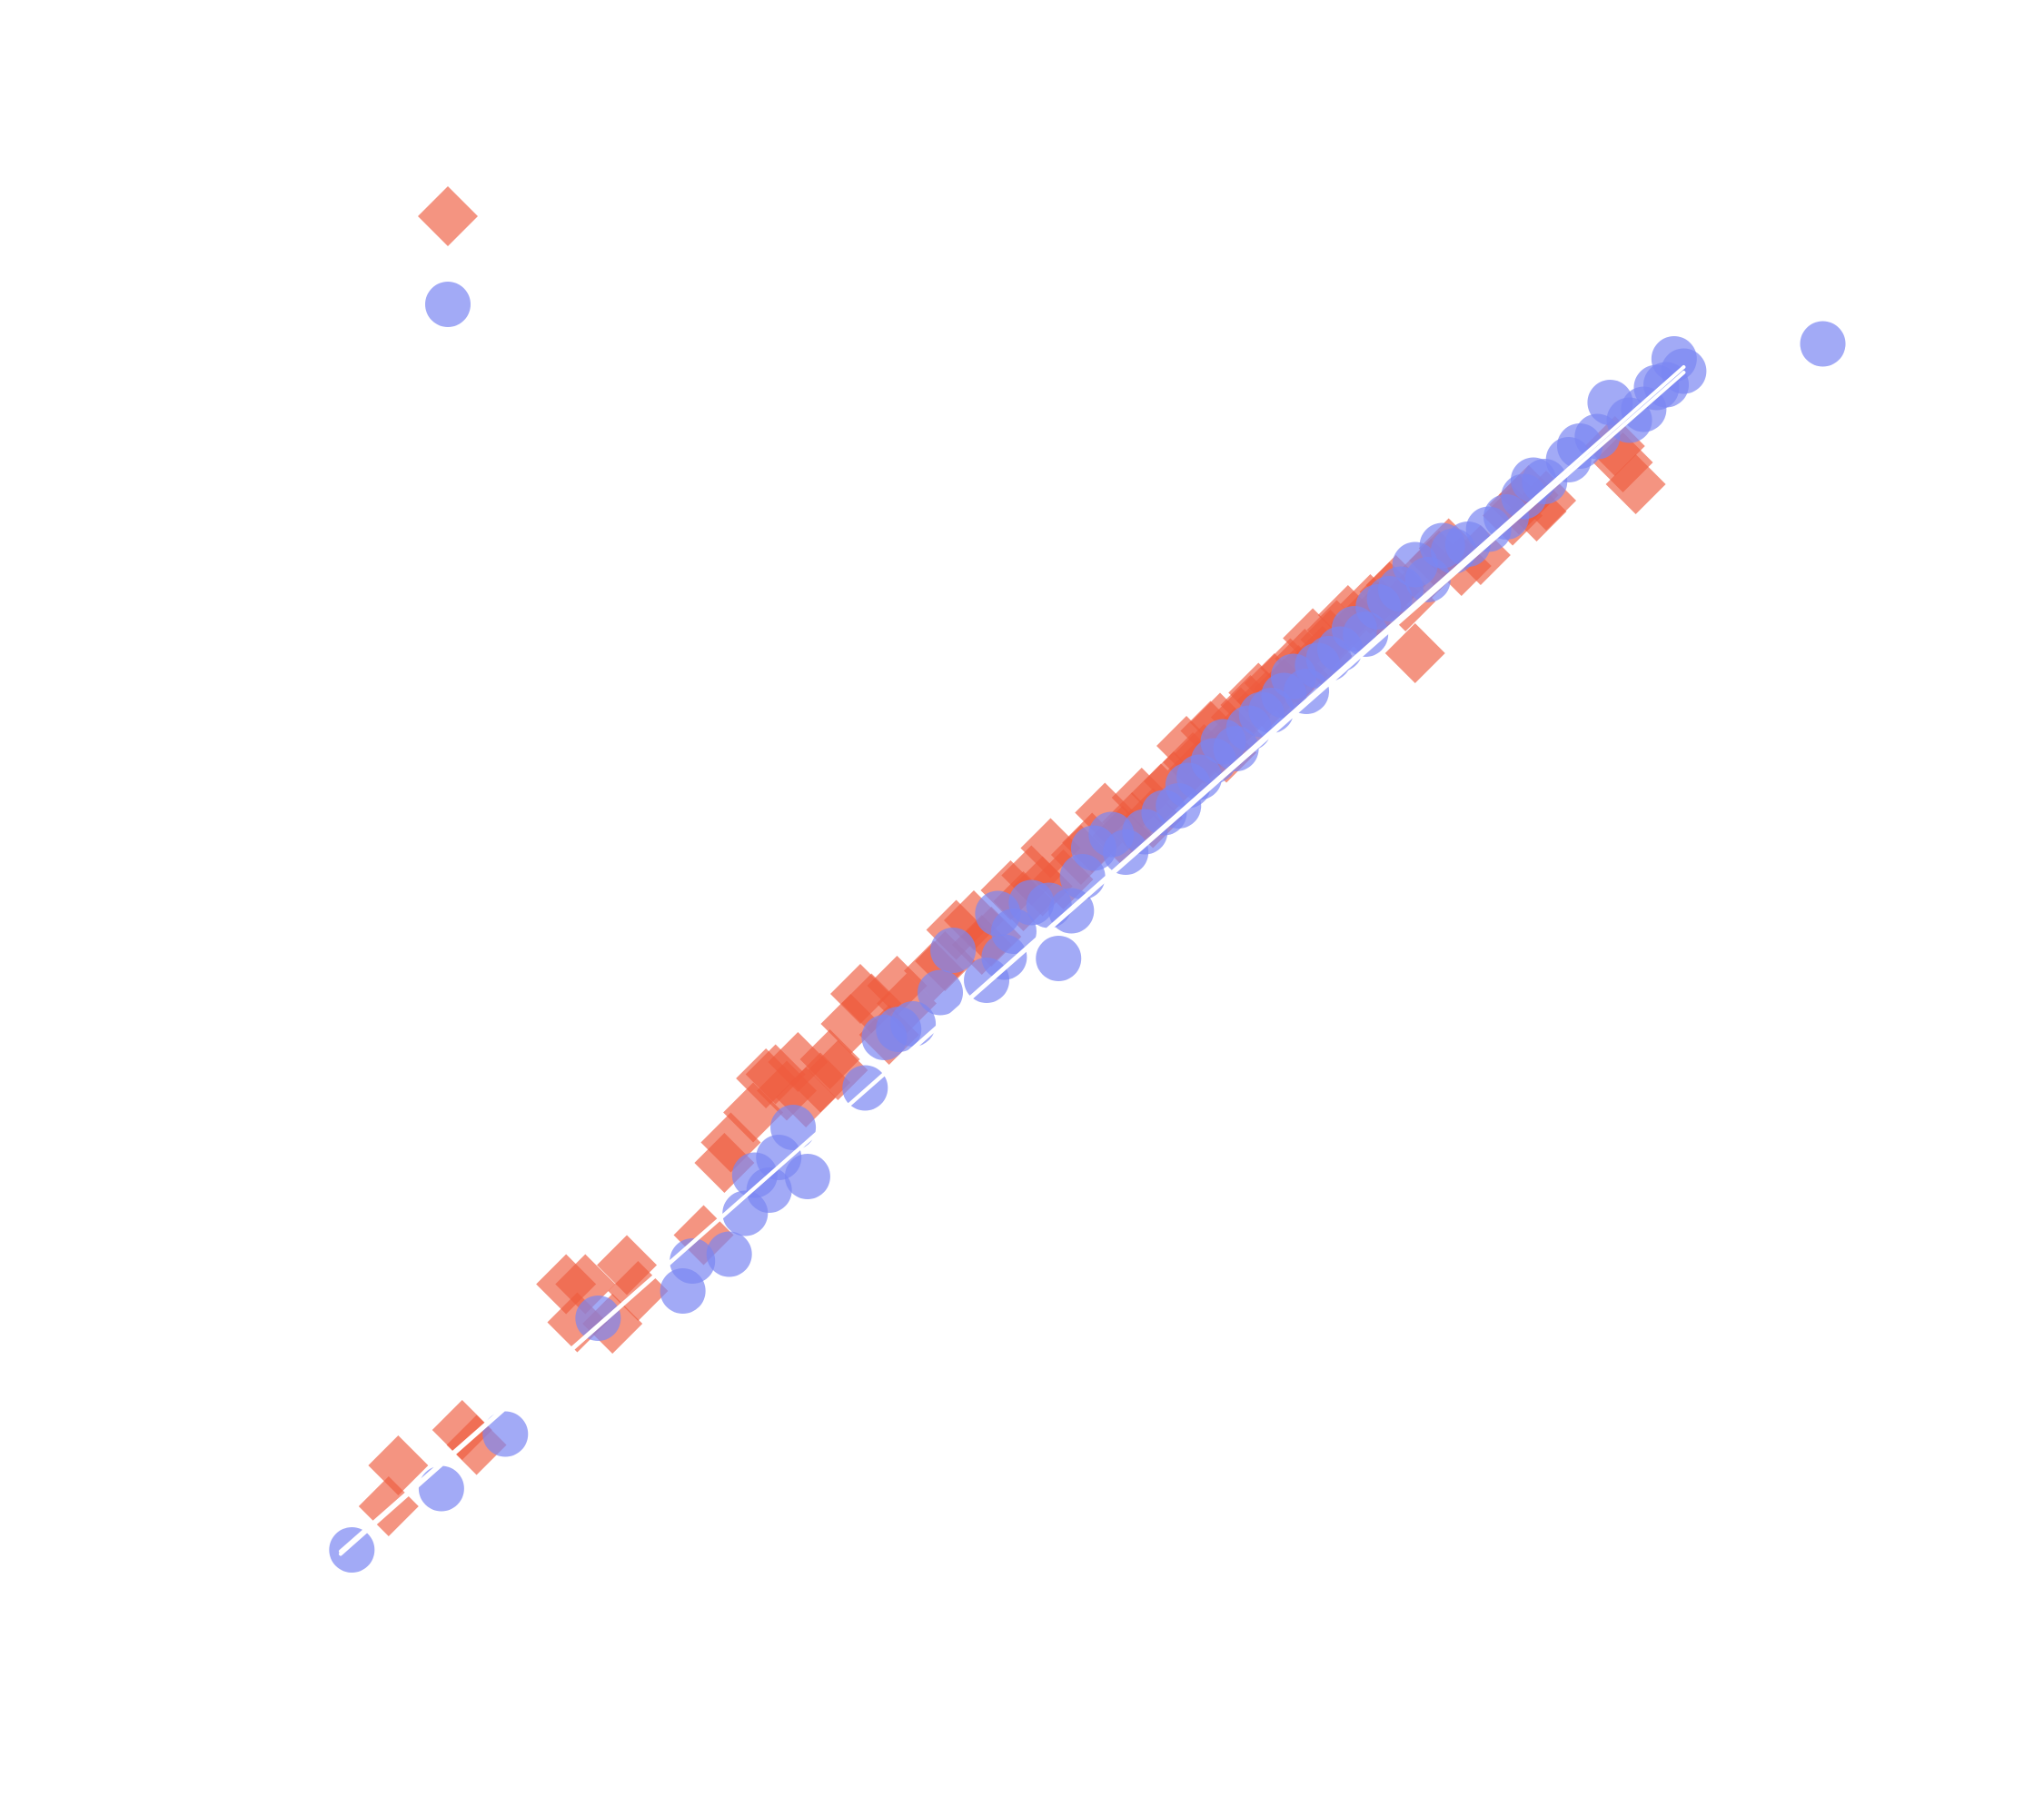 This screenshot has height=1817, width=2044. I want to click on legend-circle-marker, so click(448, 304).